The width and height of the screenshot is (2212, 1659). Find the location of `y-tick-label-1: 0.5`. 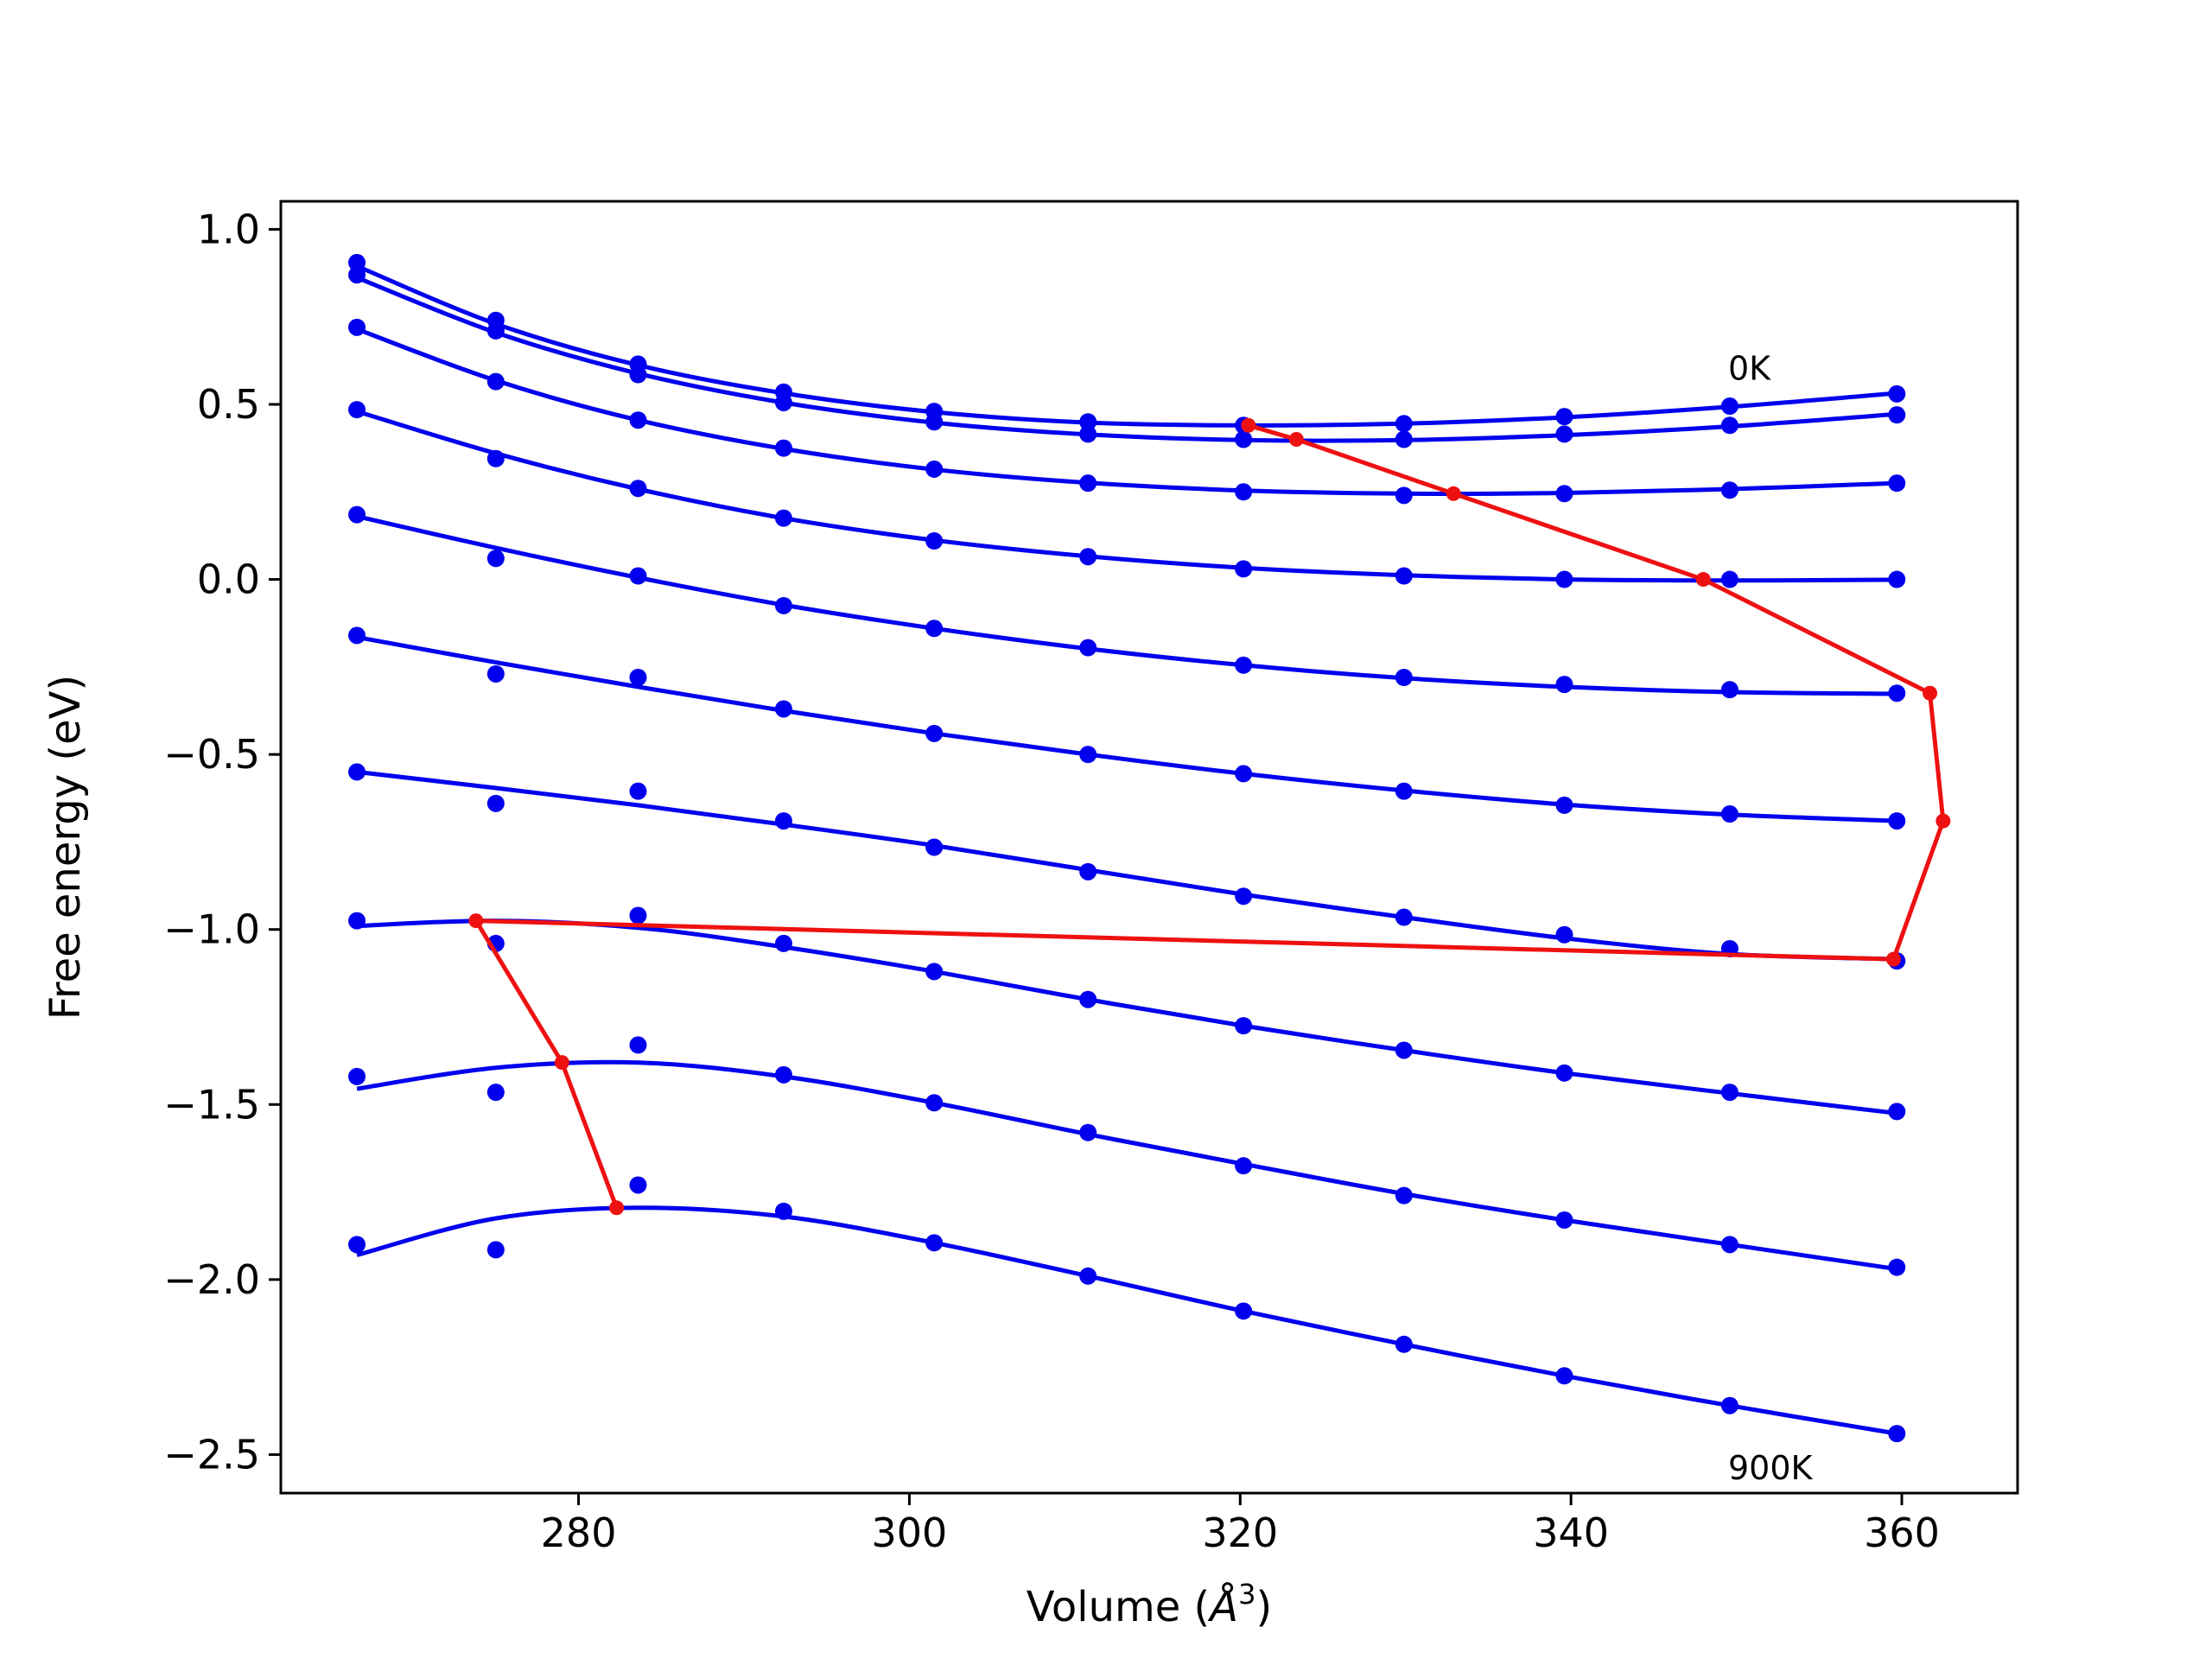

y-tick-label-1: 0.5 is located at coordinates (229, 404).